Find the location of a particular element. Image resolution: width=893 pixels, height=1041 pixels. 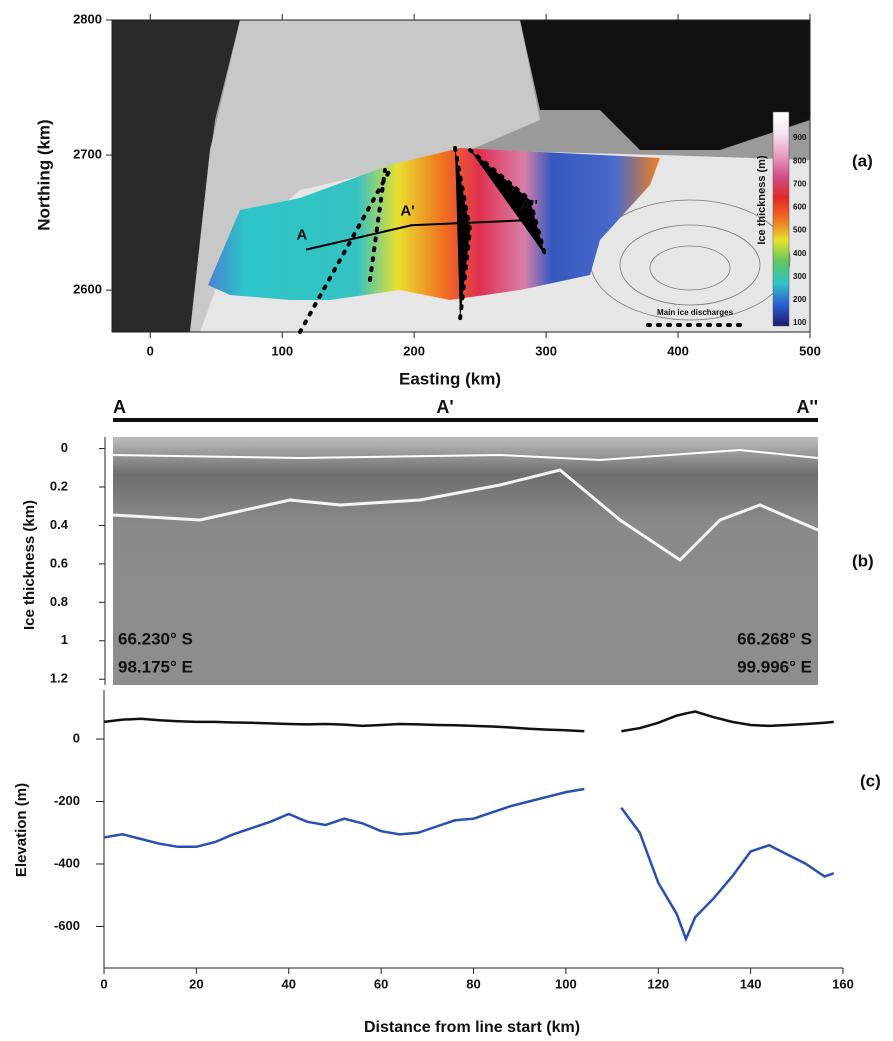

coordinate-label: 98.175° E is located at coordinates (155, 666).